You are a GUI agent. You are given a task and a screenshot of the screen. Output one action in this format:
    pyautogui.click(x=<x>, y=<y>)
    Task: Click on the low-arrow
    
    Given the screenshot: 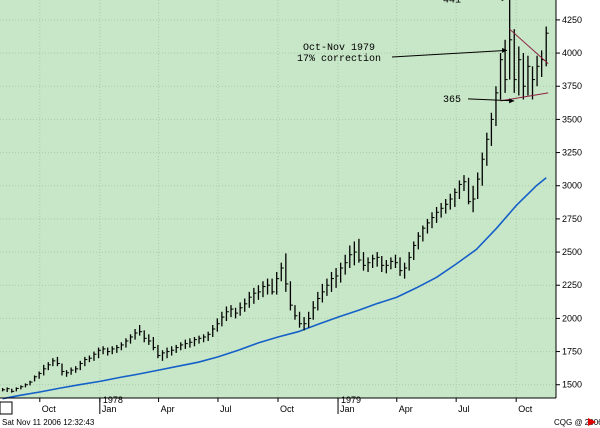 What is the action you would take?
    pyautogui.click(x=491, y=100)
    